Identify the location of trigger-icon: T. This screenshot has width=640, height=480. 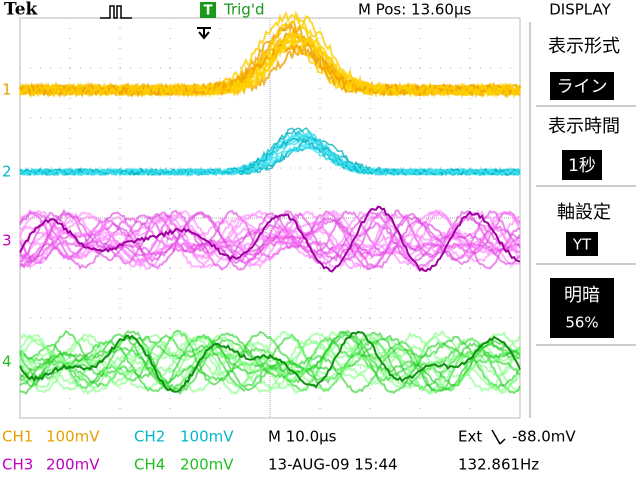
(208, 11).